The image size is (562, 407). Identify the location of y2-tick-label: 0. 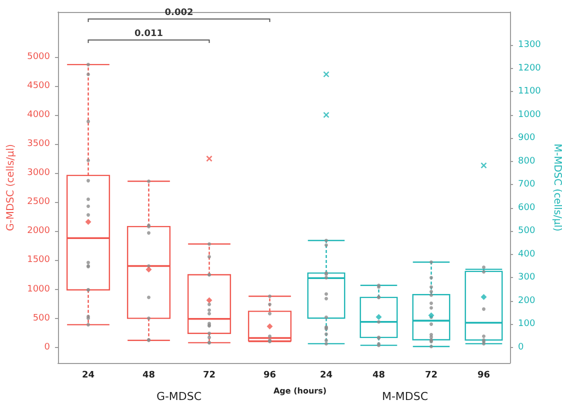
(521, 347).